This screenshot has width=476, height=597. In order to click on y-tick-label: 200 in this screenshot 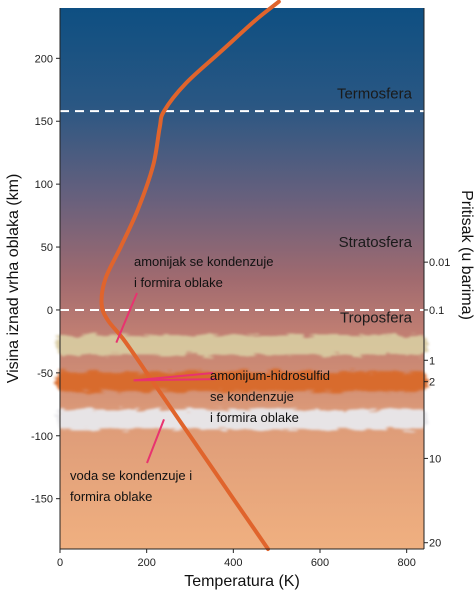, I will do `click(44, 59)`.